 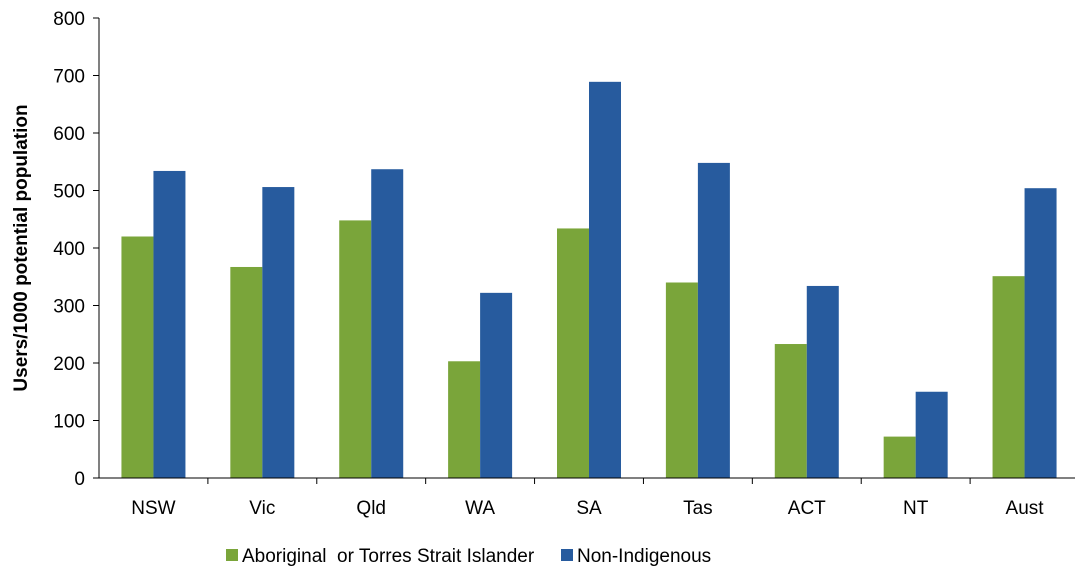 I want to click on y-axis-ticks: 0 100 200 300 400 500 600 700 800, so click(x=76, y=249).